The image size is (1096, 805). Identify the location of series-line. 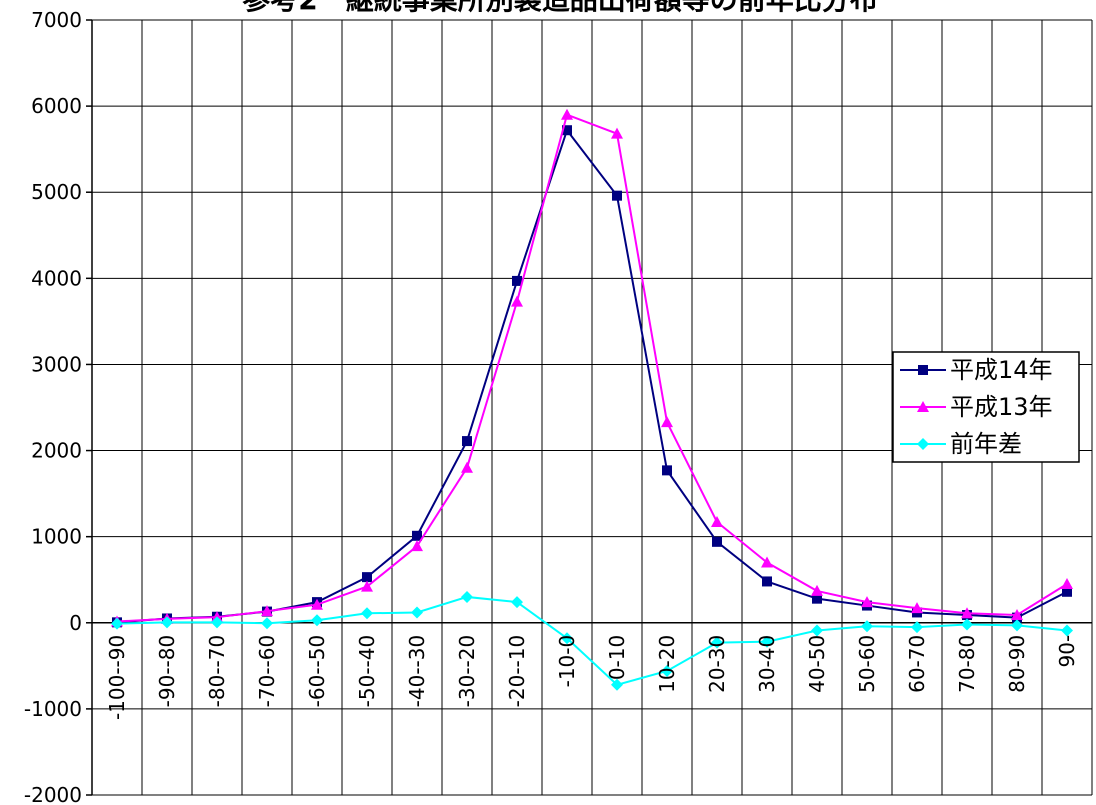
(592, 640).